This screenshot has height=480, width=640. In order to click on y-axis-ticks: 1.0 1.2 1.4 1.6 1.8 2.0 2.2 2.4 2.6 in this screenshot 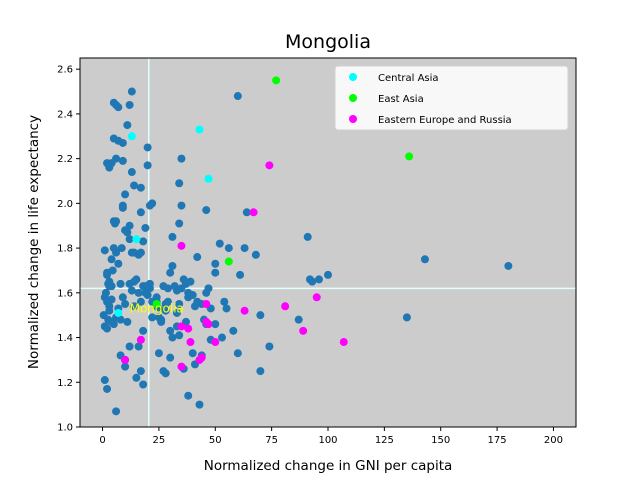, I will do `click(68, 249)`.